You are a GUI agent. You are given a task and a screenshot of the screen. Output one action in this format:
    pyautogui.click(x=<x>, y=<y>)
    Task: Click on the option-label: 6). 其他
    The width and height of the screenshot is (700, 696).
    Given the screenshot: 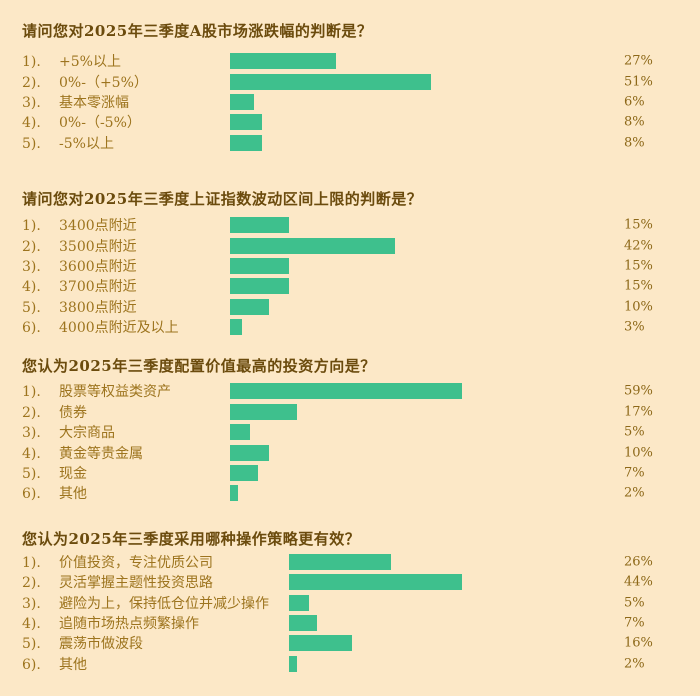 What is the action you would take?
    pyautogui.click(x=155, y=664)
    